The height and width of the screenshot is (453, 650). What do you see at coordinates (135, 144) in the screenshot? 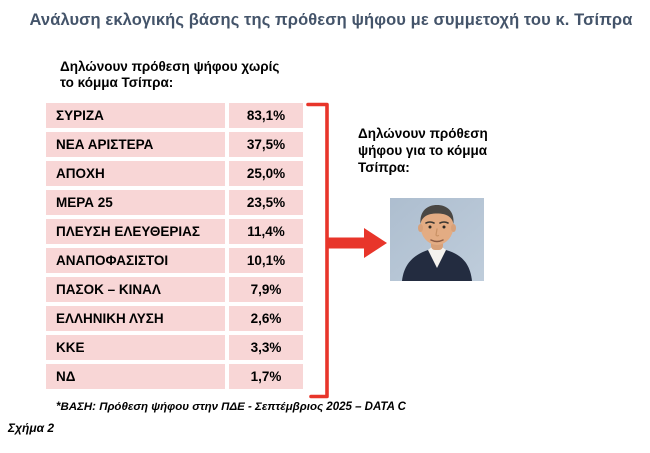
I see `party-name: ΝΕΑ ΑΡΙΣΤΕΡΑ` at bounding box center [135, 144].